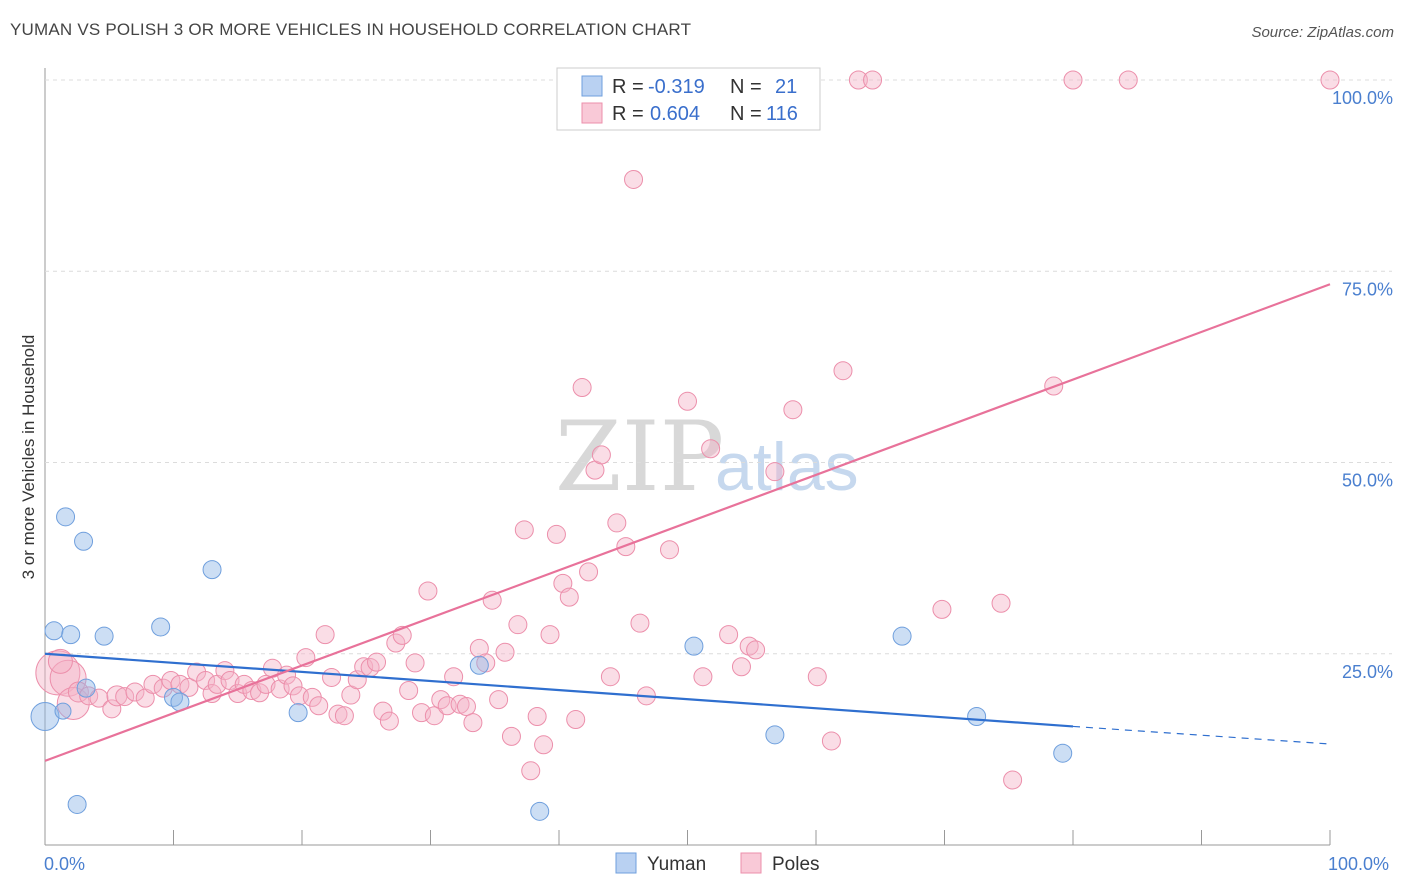  Describe the element at coordinates (687, 837) in the screenshot. I see `x-ticks` at that location.